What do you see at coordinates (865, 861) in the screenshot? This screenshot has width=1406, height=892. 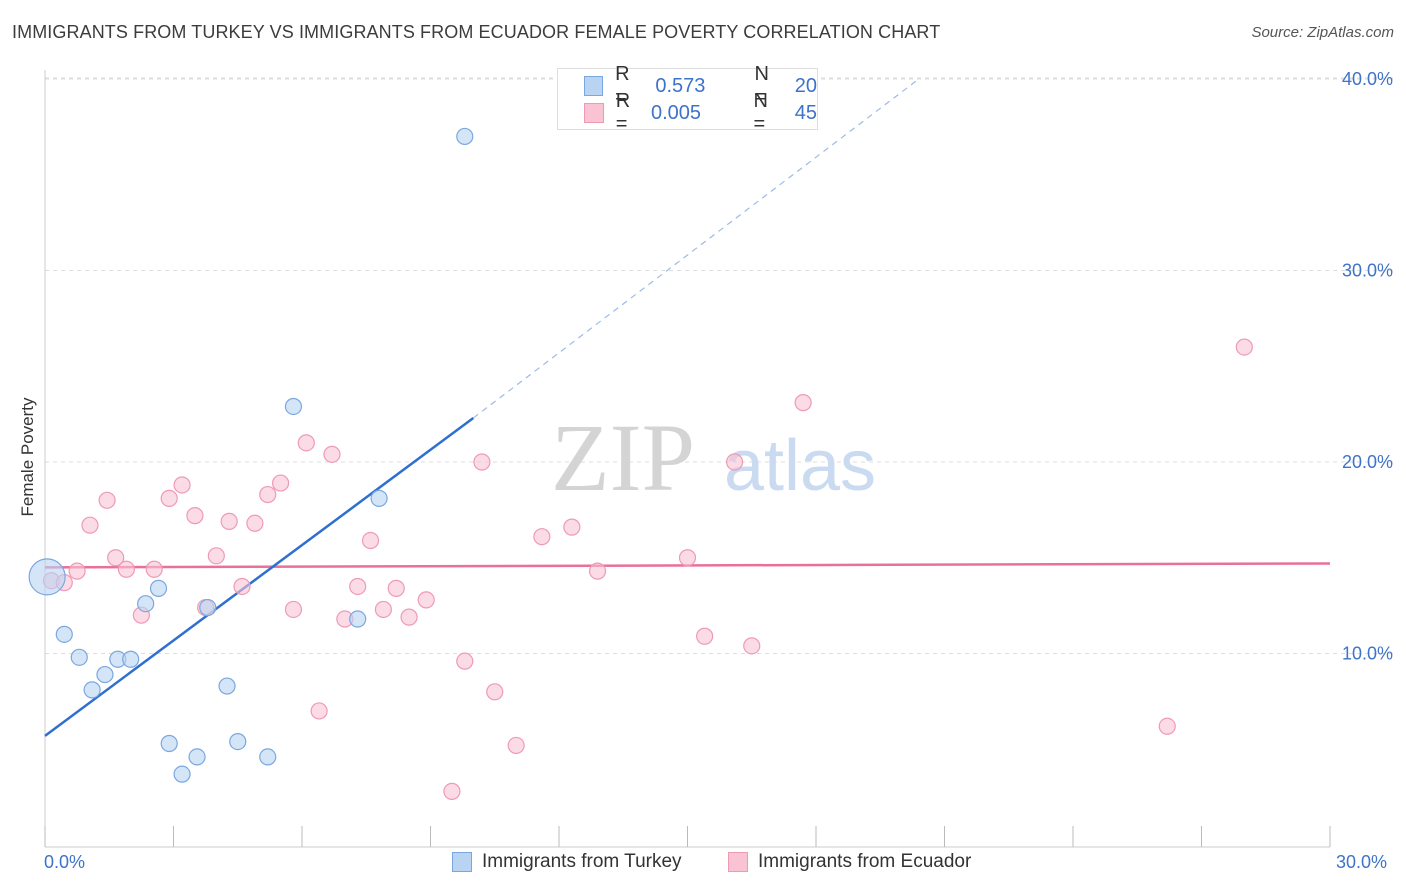 I see `ecuador-legend-label: Immigrants from Ecuador` at bounding box center [865, 861].